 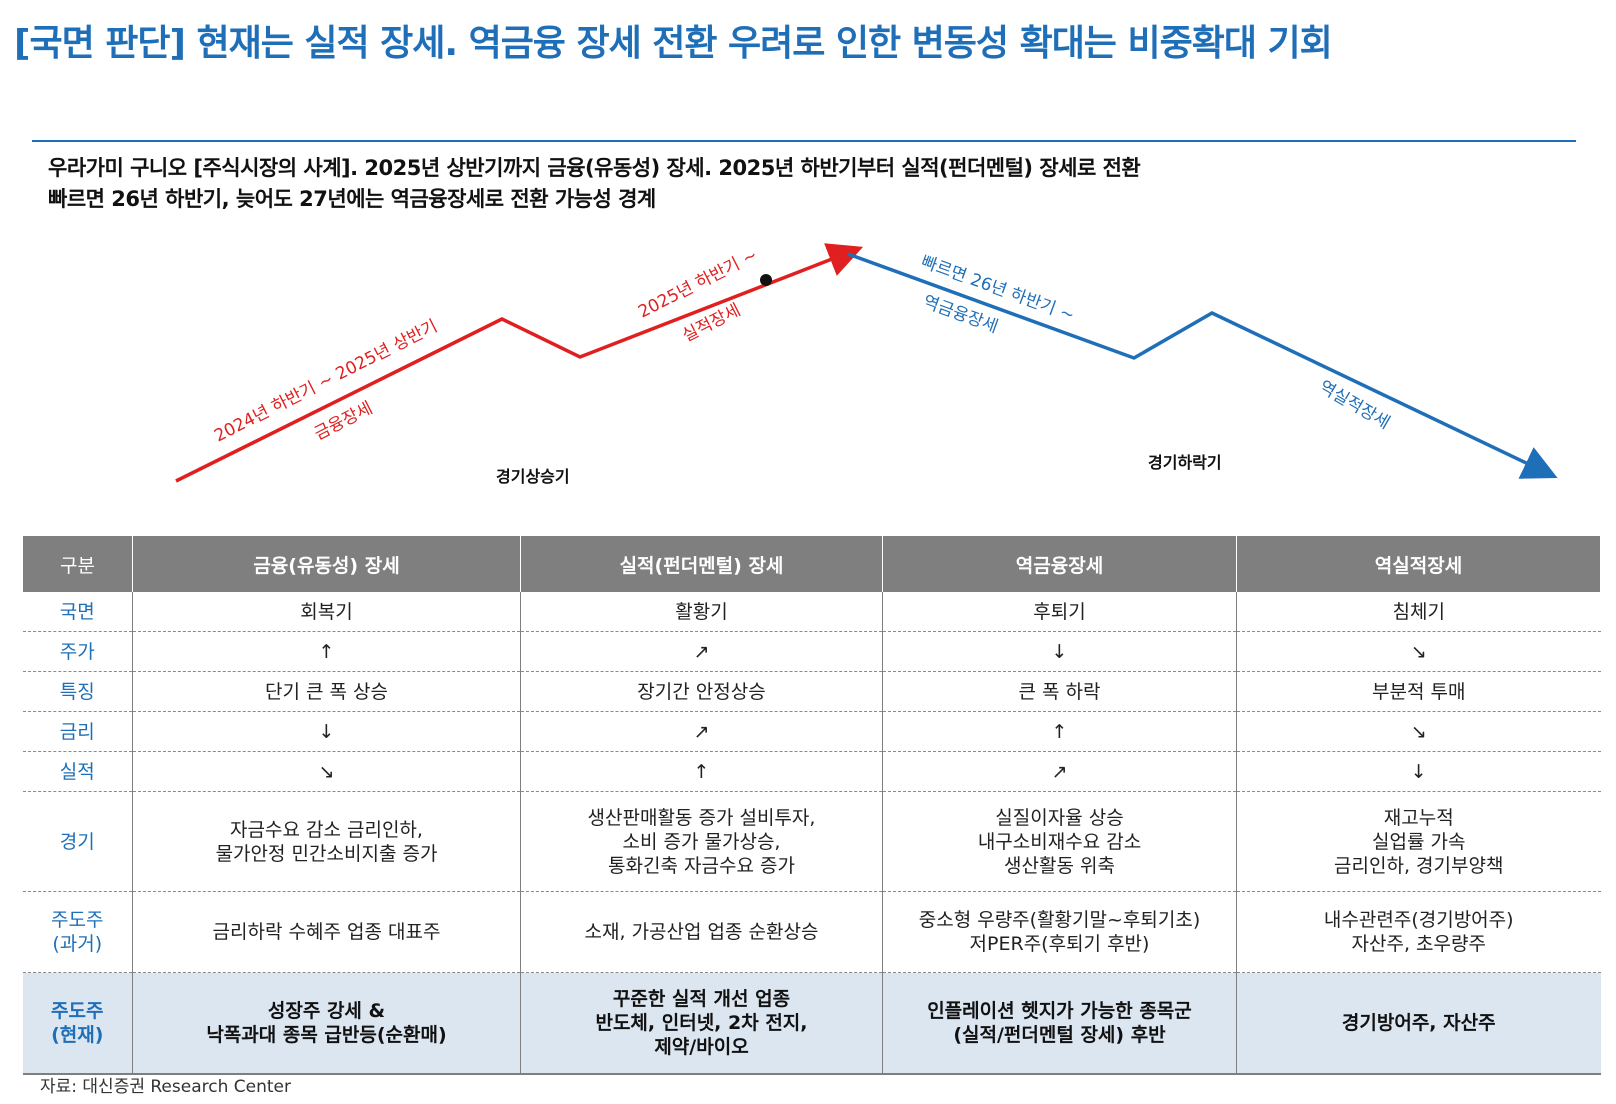 I want to click on table-cell: 소재, 가공산업 업종 순환상승, so click(x=701, y=932).